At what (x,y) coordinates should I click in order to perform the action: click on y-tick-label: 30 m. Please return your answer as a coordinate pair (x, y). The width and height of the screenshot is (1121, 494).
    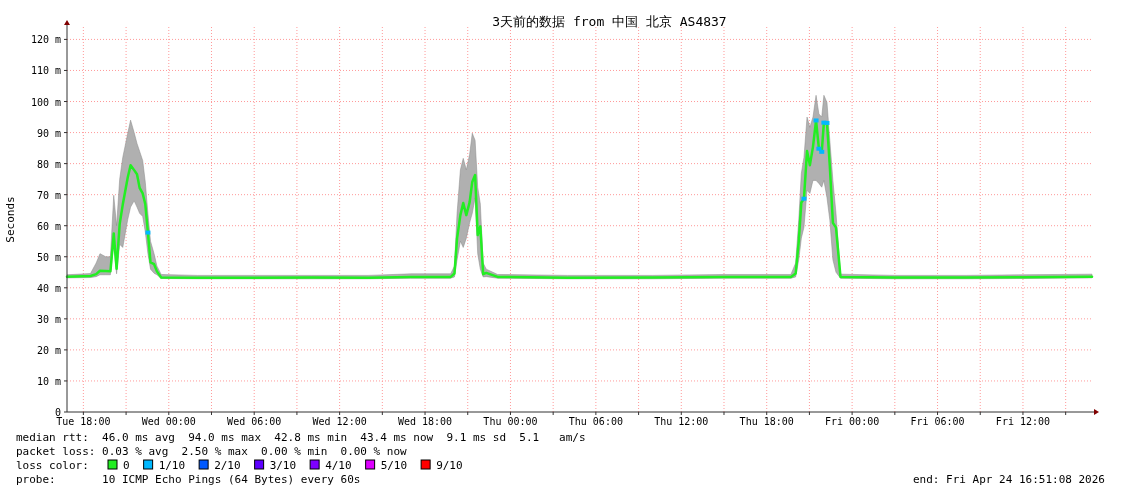
    Looking at the image, I should click on (48, 319).